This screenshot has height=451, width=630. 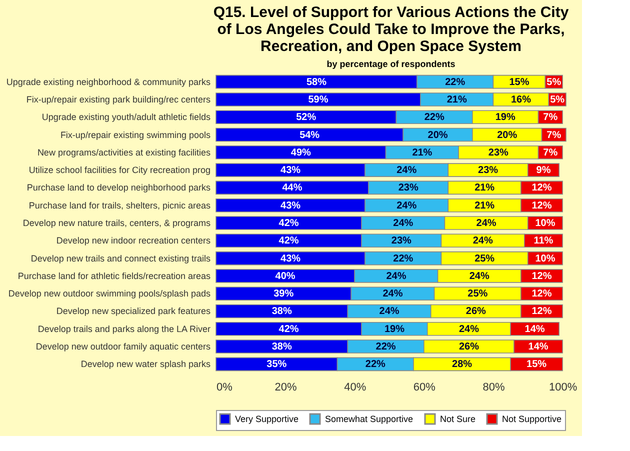 What do you see at coordinates (284, 294) in the screenshot?
I see `data-label: 39%` at bounding box center [284, 294].